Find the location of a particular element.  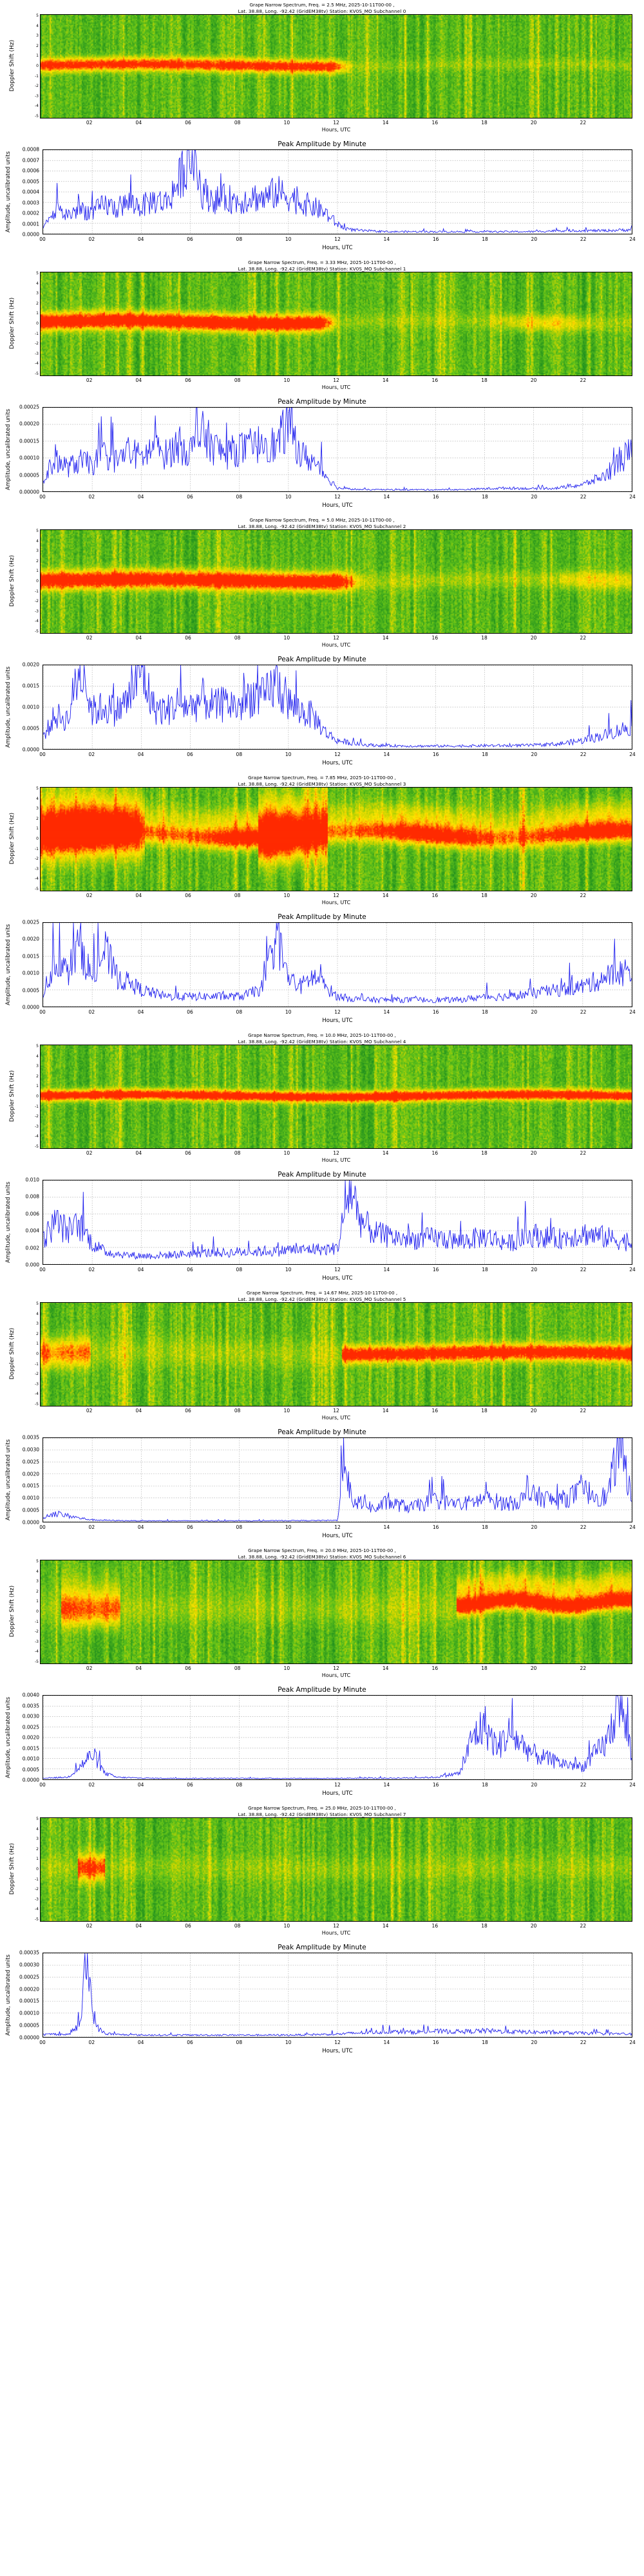

spectrogram-x-tick: 14 is located at coordinates (385, 380).